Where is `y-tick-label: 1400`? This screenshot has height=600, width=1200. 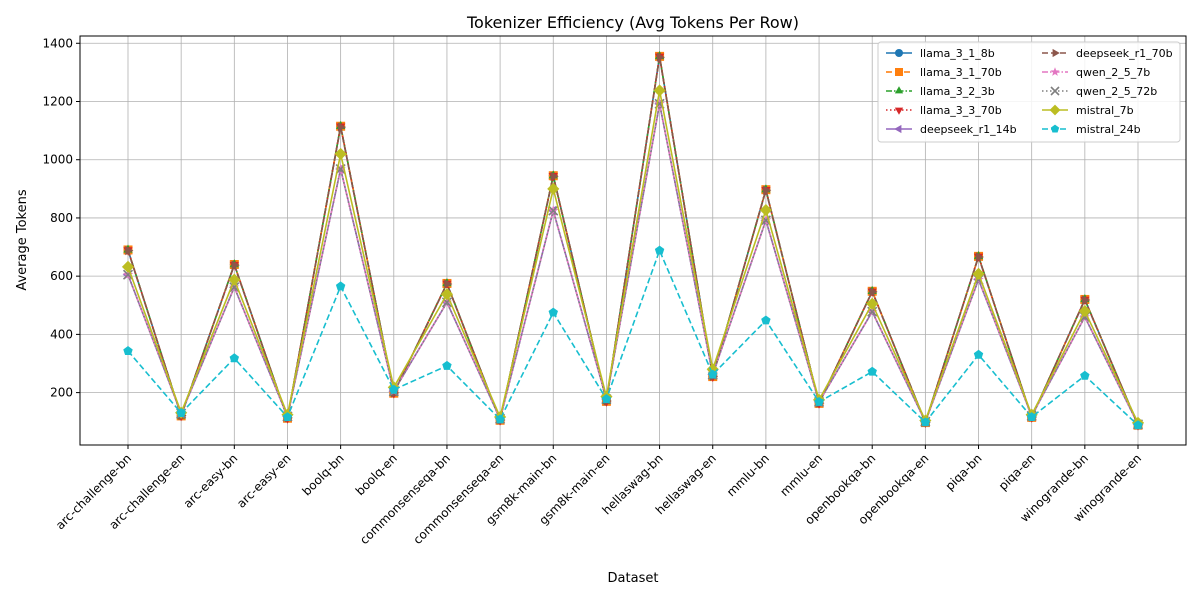 y-tick-label: 1400 is located at coordinates (57, 43).